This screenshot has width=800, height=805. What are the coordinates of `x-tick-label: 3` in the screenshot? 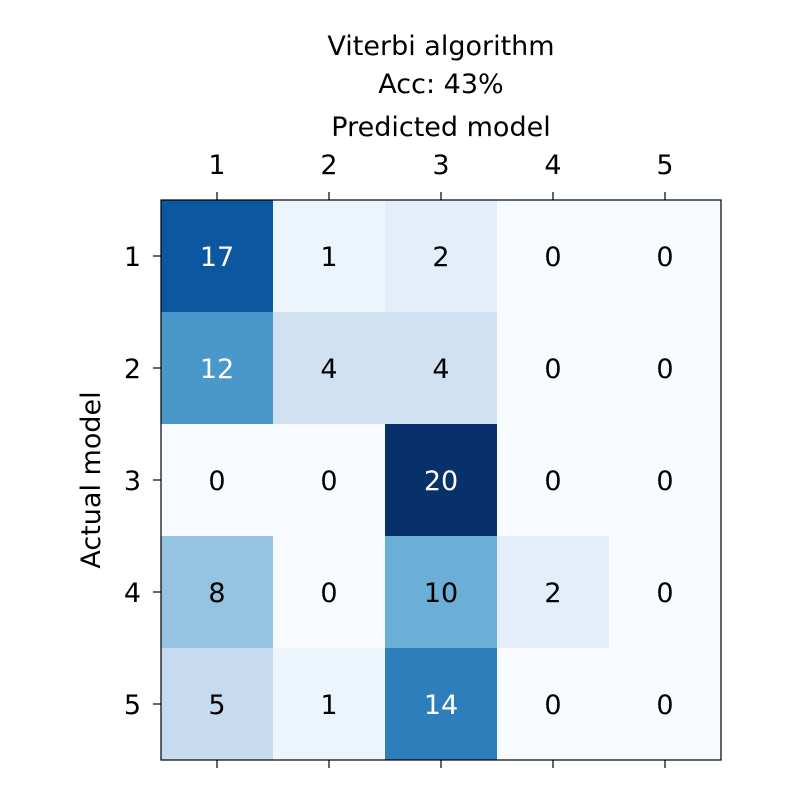 It's located at (440, 165).